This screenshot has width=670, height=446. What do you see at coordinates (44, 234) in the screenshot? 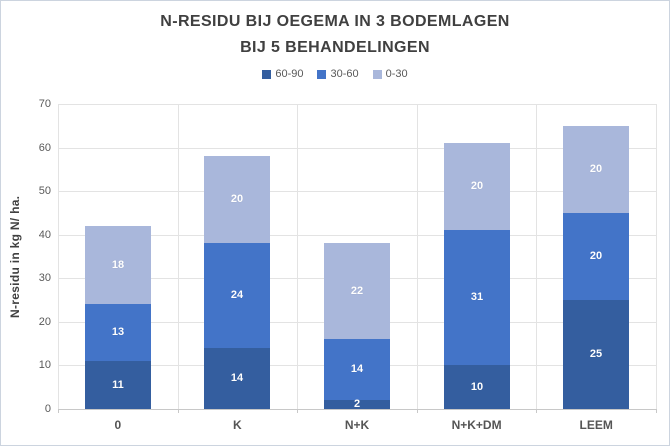
I see `y-axis-tick-label: 40` at bounding box center [44, 234].